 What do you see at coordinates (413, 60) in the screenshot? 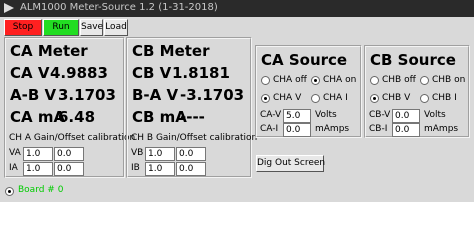
I see `source-title: CB Source` at bounding box center [413, 60].